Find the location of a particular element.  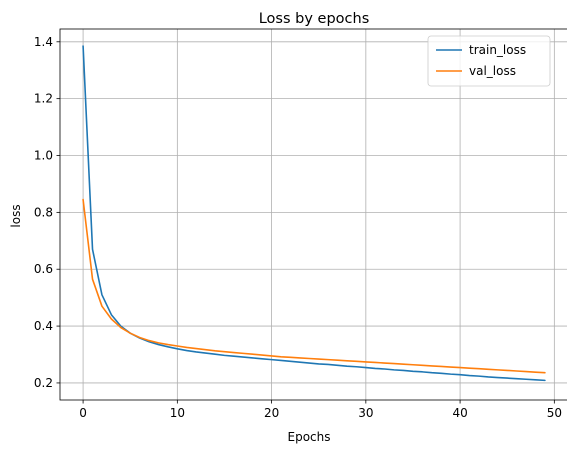

y-tick-label: 0.4 is located at coordinates (43, 326).